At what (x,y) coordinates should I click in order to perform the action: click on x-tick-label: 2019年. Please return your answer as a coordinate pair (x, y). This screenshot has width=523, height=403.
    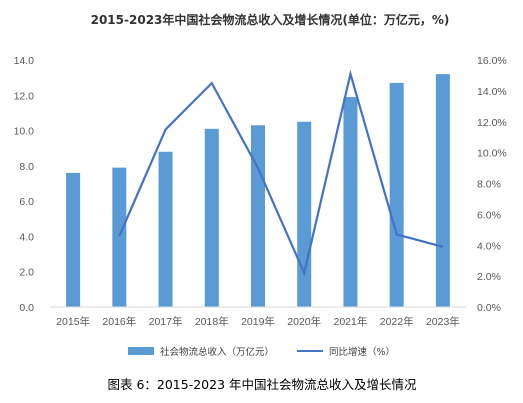
    Looking at the image, I should click on (258, 321).